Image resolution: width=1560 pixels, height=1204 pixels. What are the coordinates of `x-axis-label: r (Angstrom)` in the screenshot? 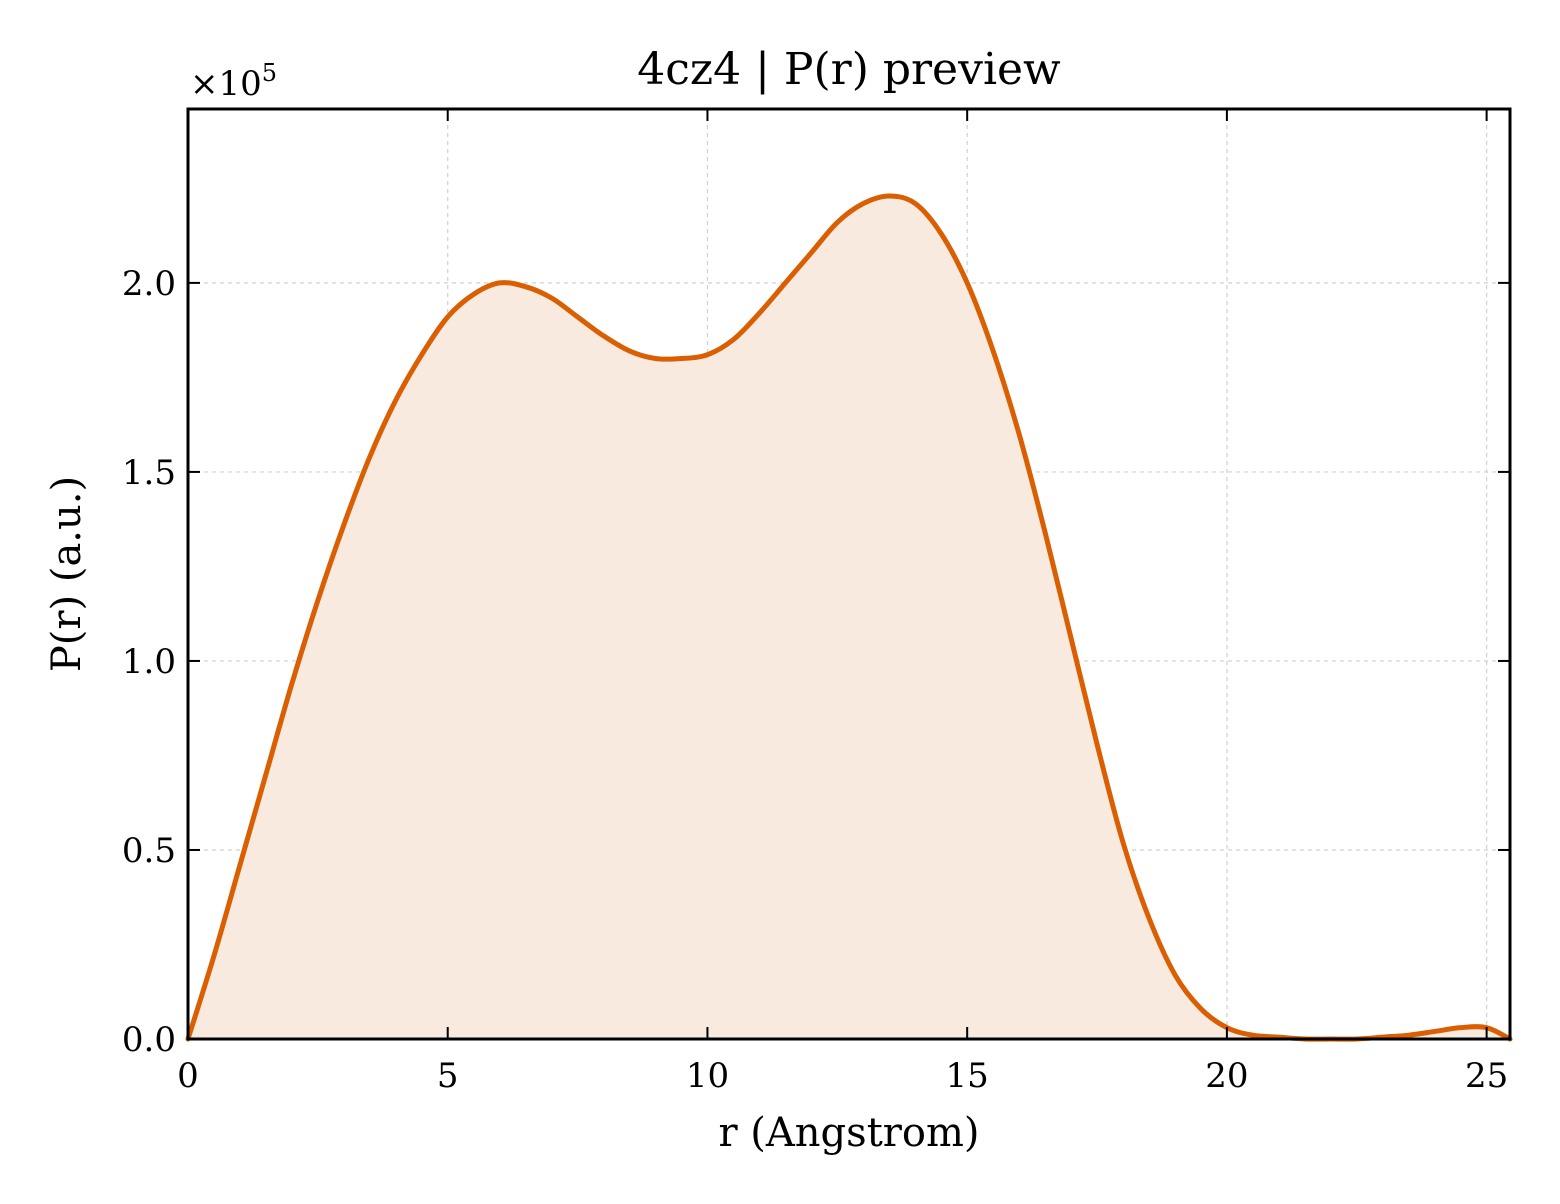 It's located at (848, 1133).